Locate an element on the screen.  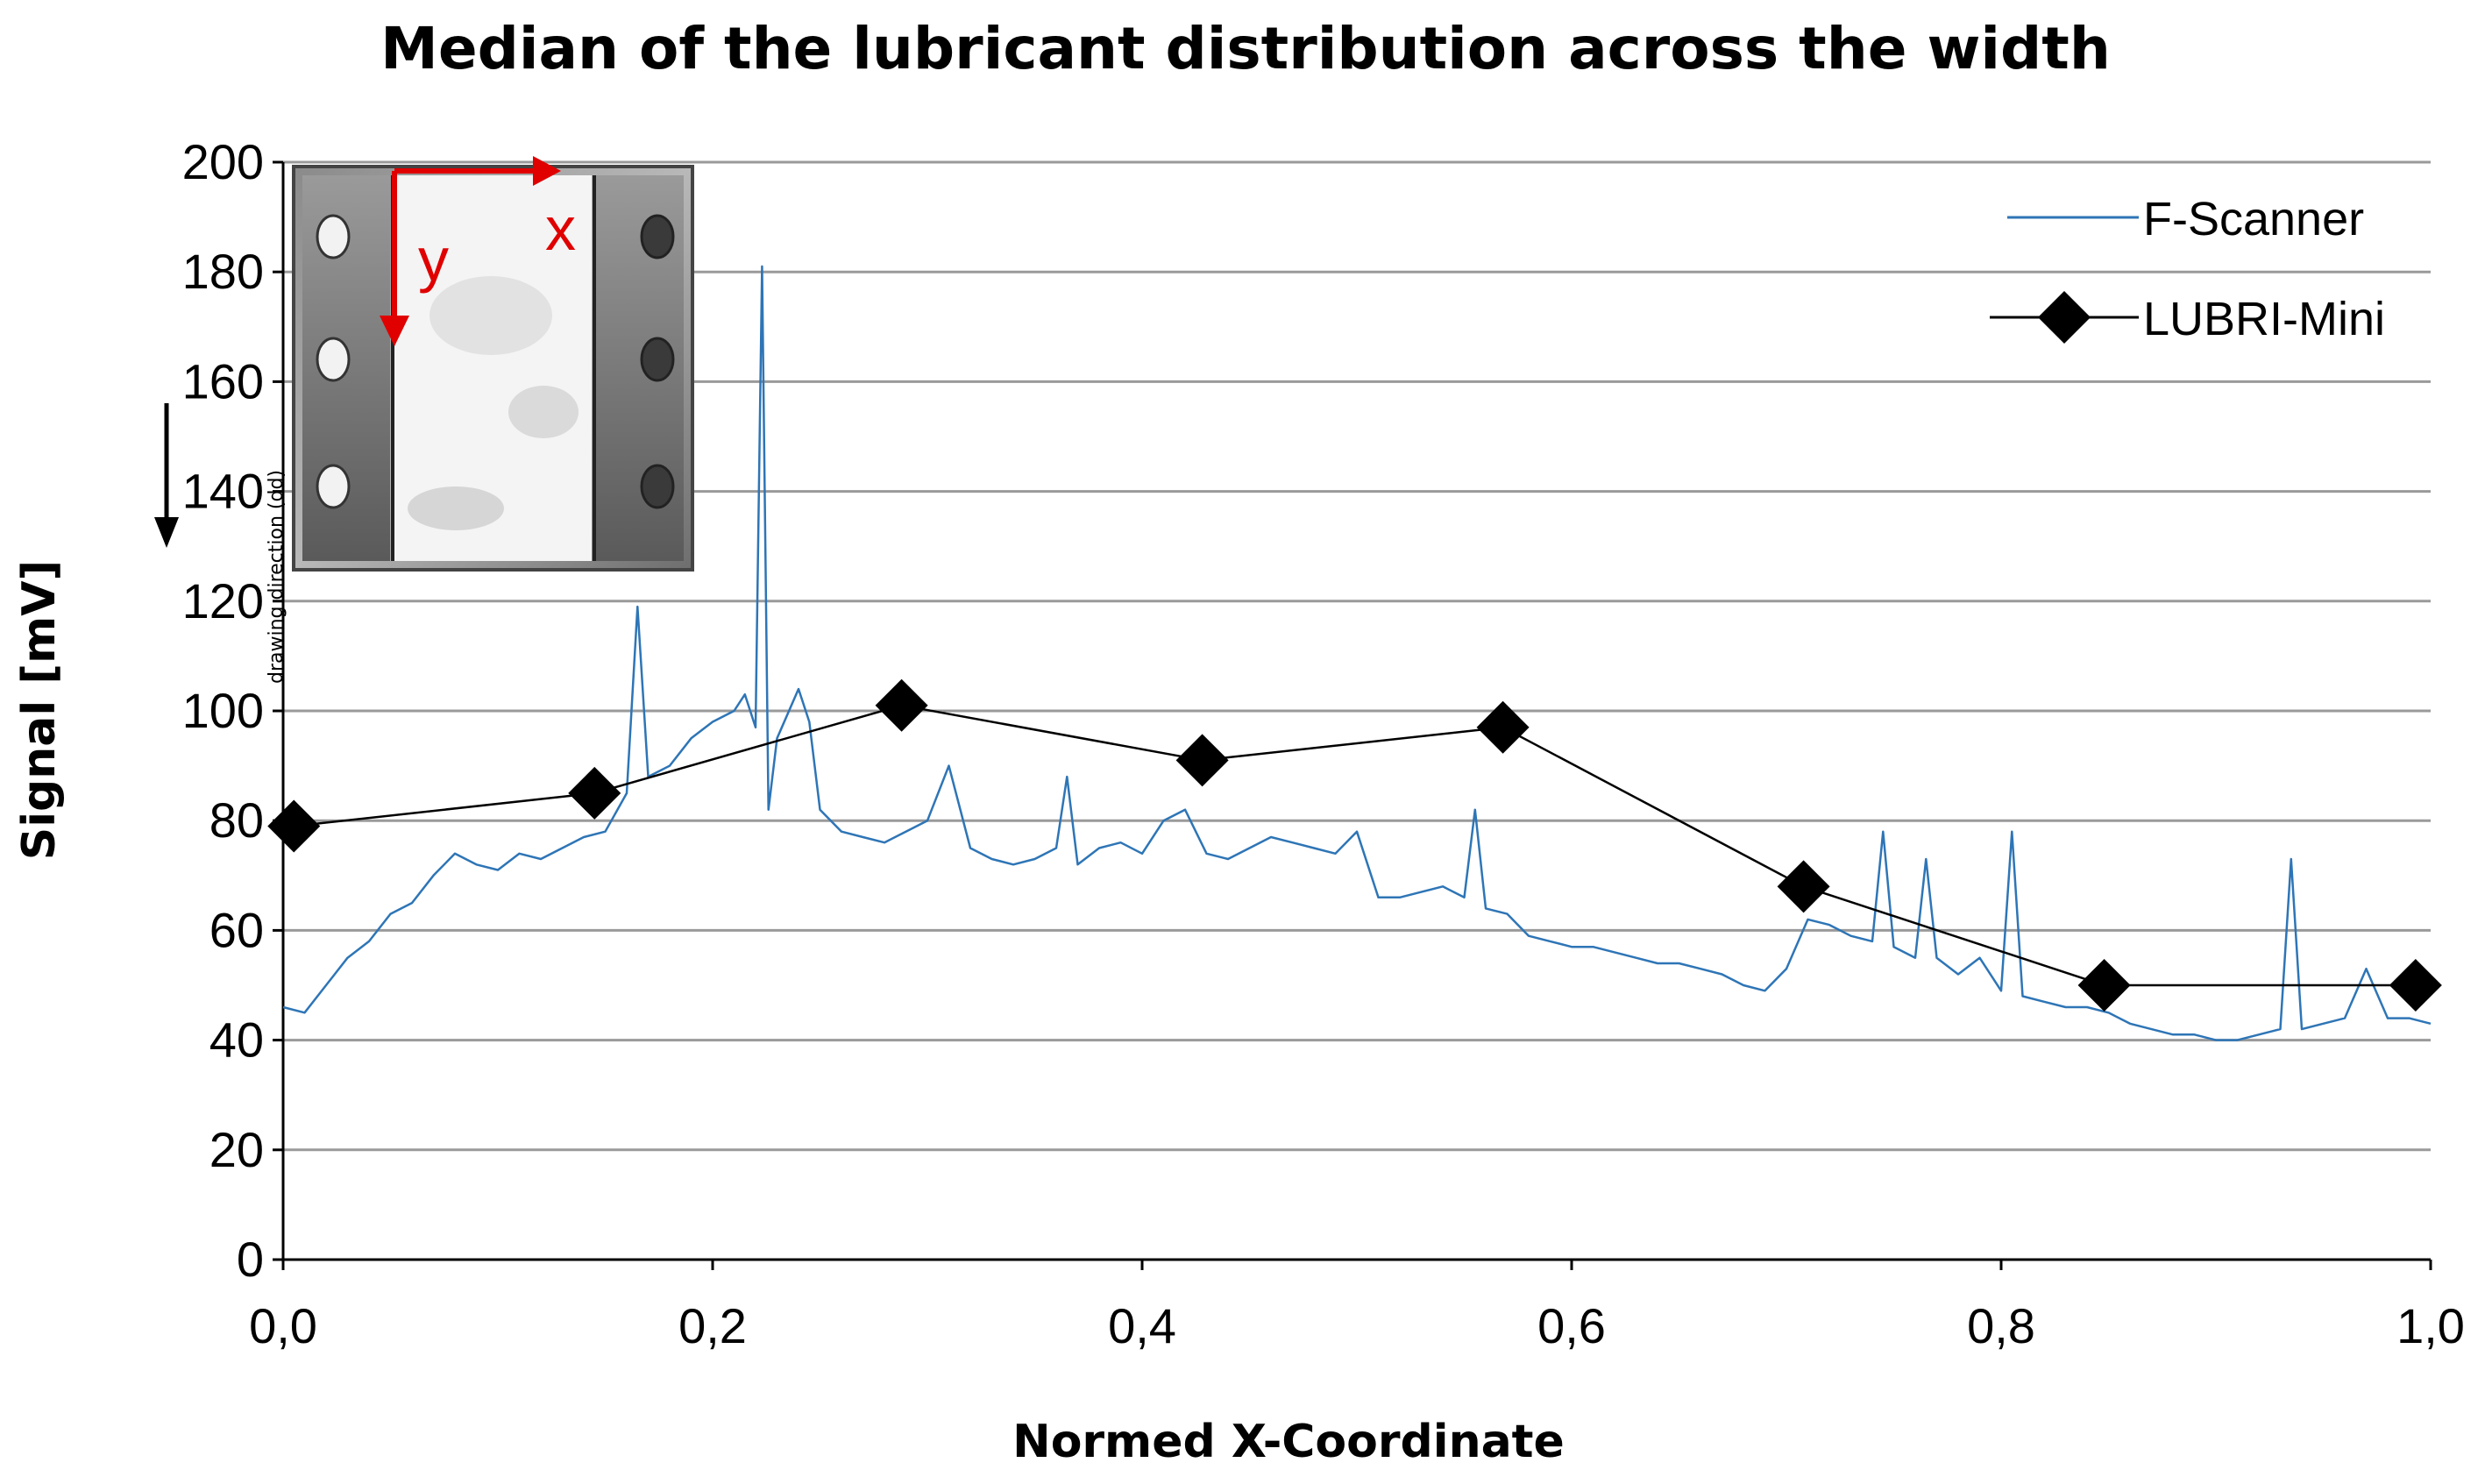
y-tick-label: 100 is located at coordinates (223, 710).